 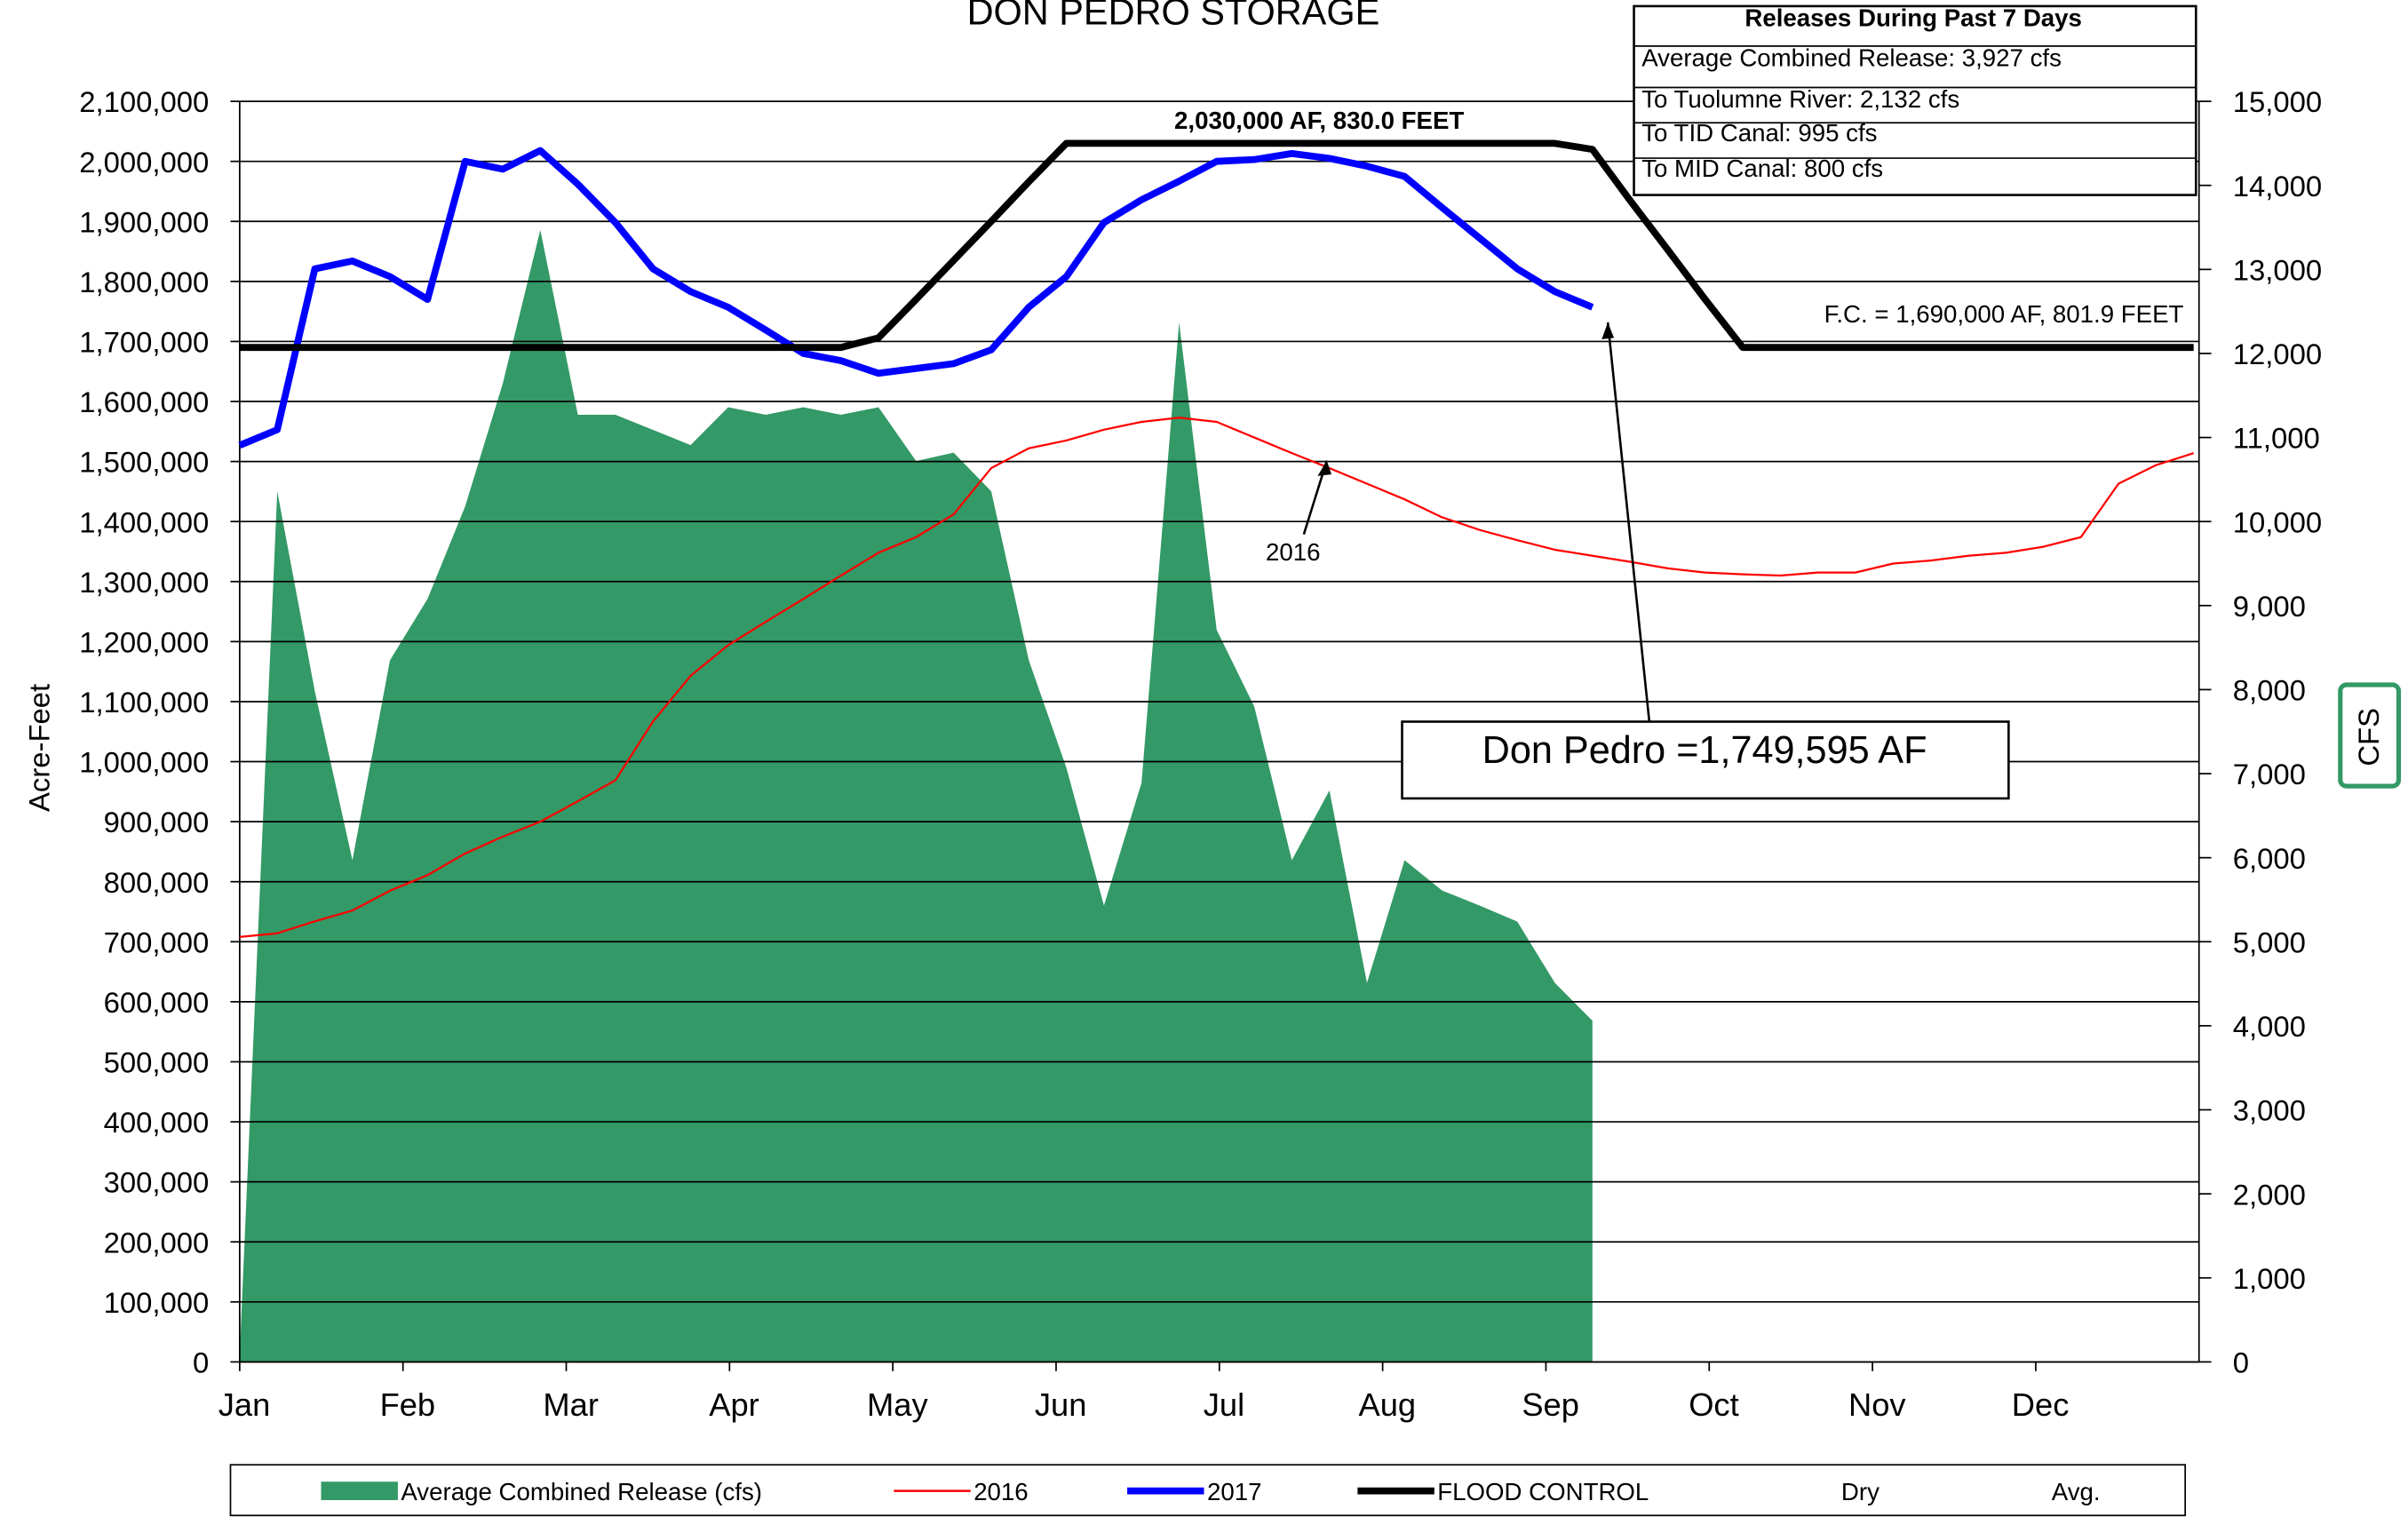 I want to click on y2-tick-label: 7,000, so click(x=2270, y=774).